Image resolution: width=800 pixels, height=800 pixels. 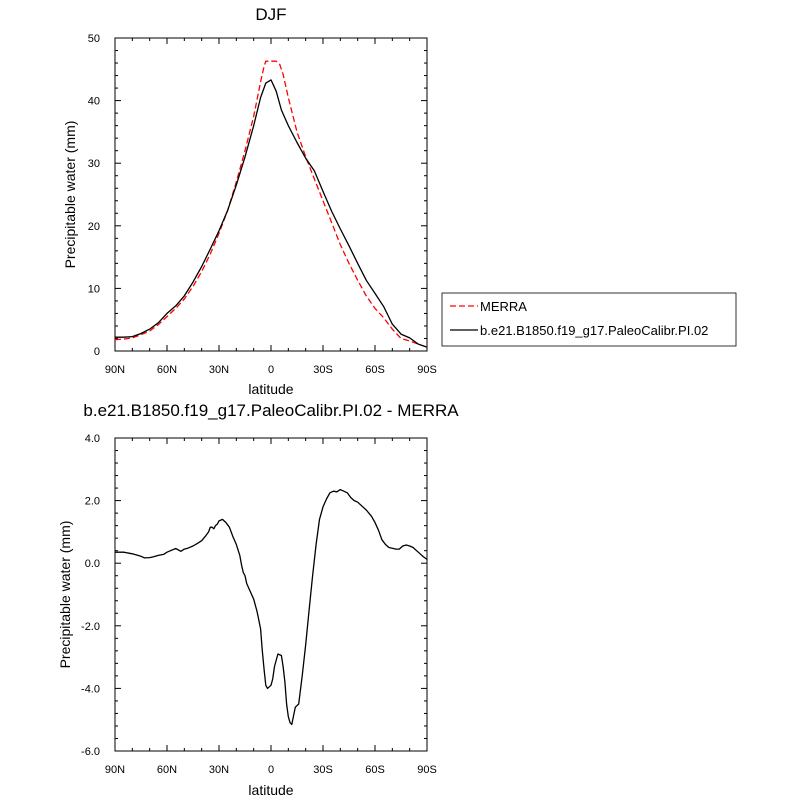 I want to click on bottom-x-tick-label: 90N, so click(x=115, y=770).